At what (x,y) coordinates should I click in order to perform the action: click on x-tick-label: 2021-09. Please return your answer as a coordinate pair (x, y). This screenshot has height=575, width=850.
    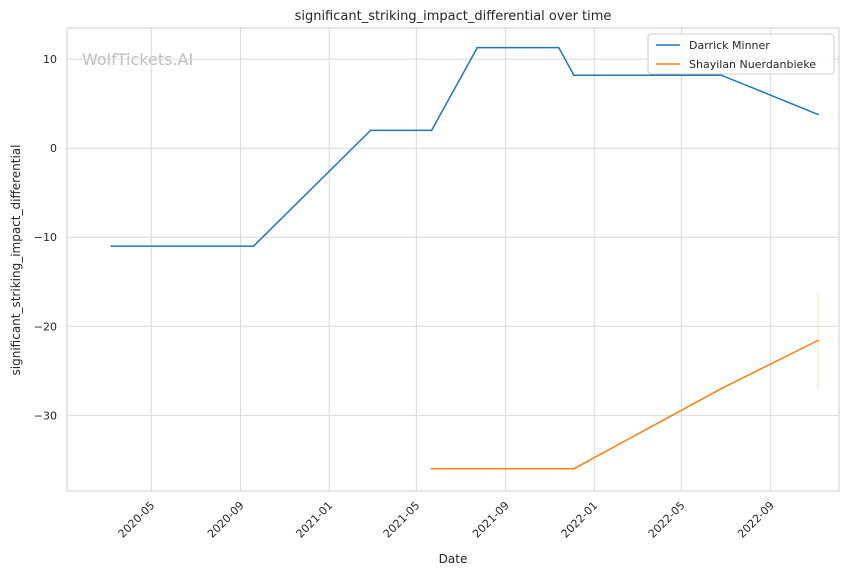
    Looking at the image, I should click on (491, 520).